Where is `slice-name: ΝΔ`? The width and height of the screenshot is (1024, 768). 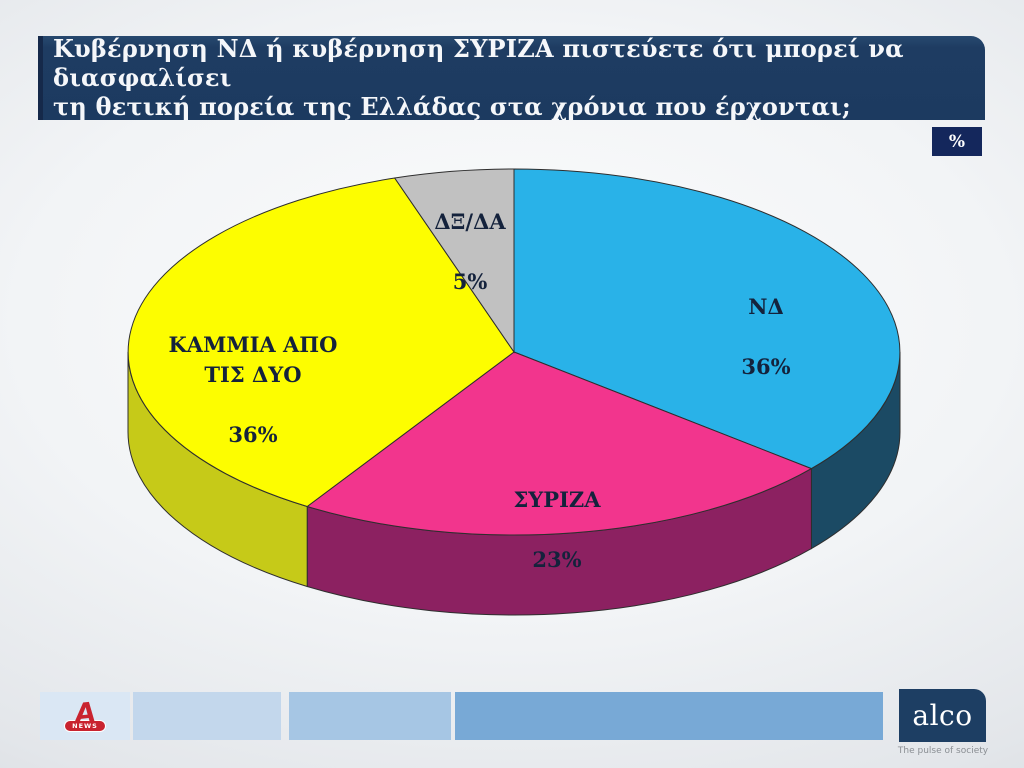 slice-name: ΝΔ is located at coordinates (766, 306).